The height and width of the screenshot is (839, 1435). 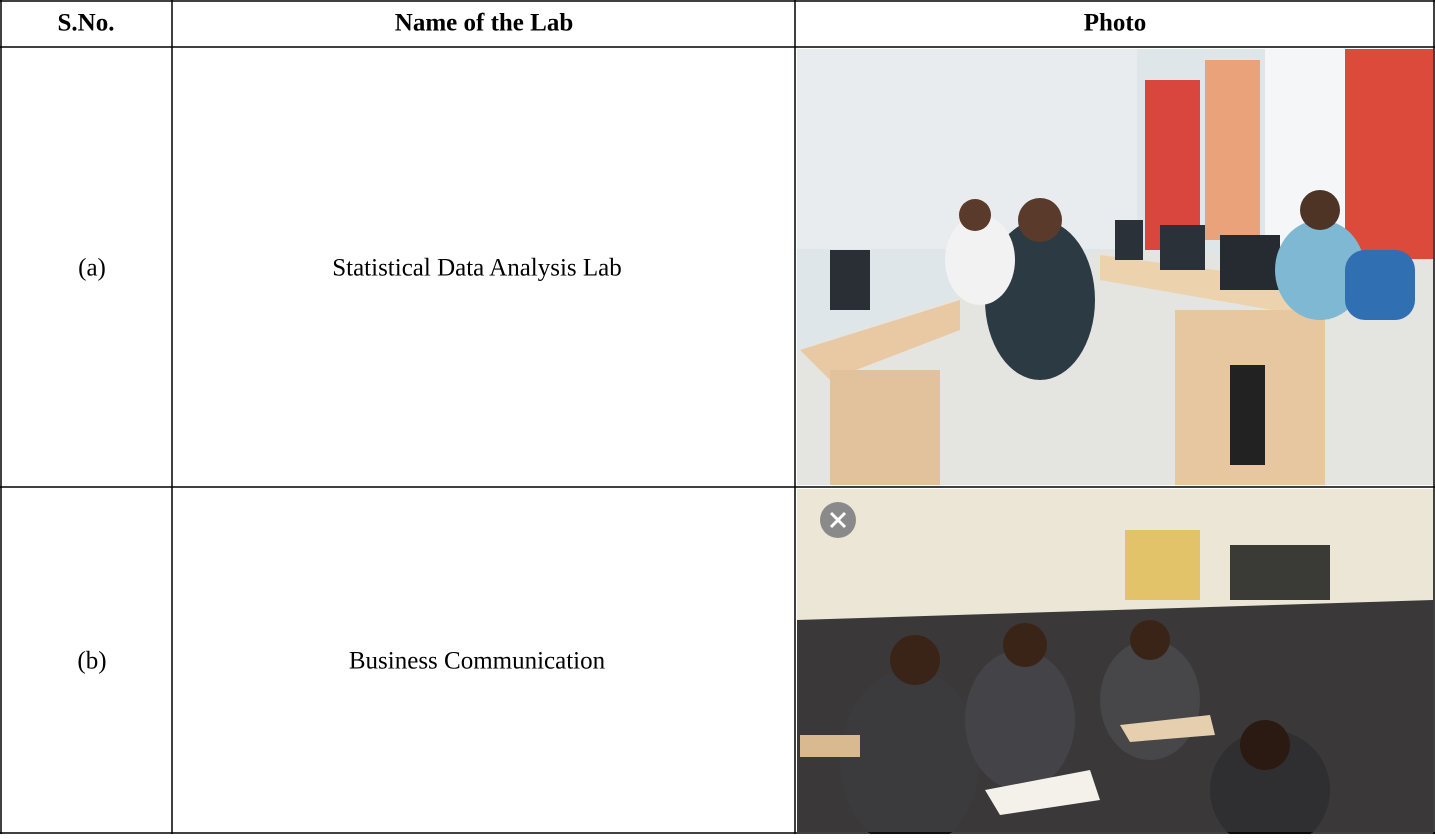 I want to click on serial-cell: (a), so click(x=92, y=268).